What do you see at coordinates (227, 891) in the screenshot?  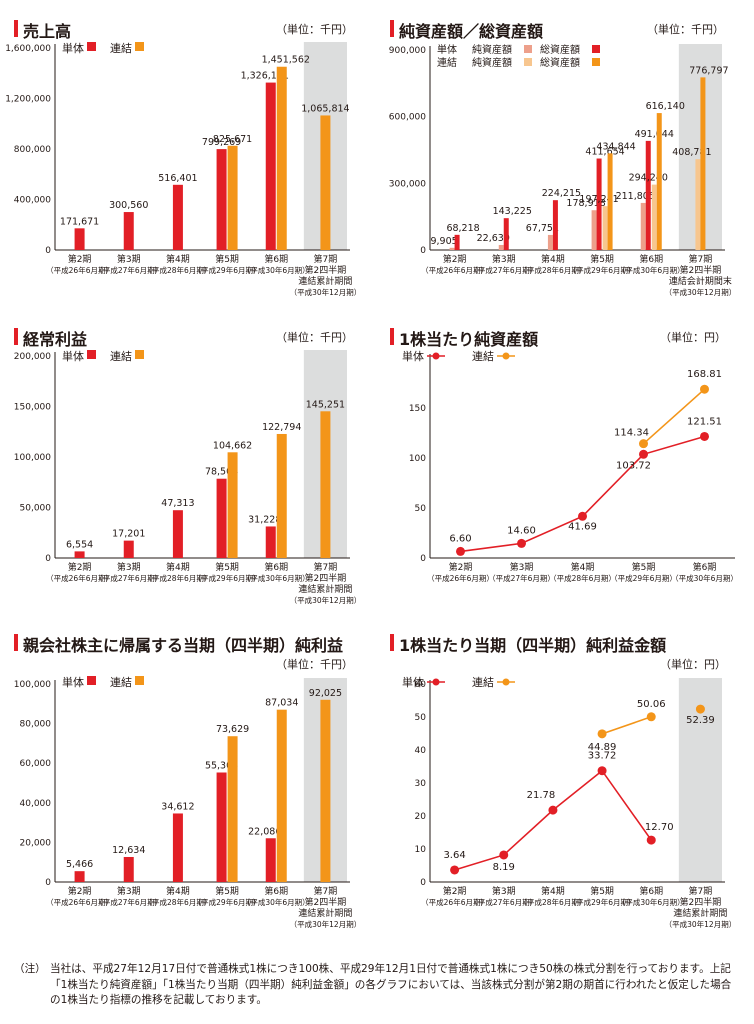 I see `netincome-xtick: 第5期` at bounding box center [227, 891].